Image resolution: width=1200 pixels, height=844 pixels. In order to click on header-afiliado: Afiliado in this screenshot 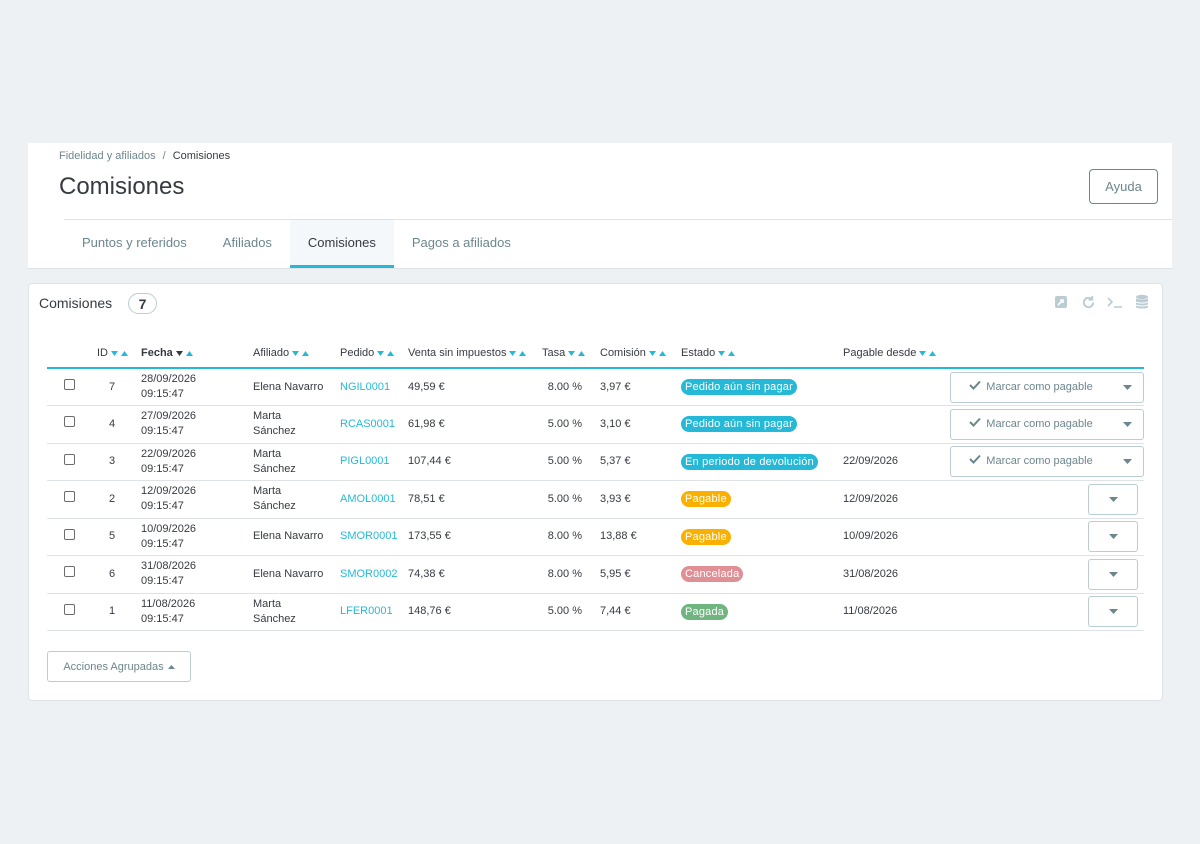, I will do `click(296, 354)`.